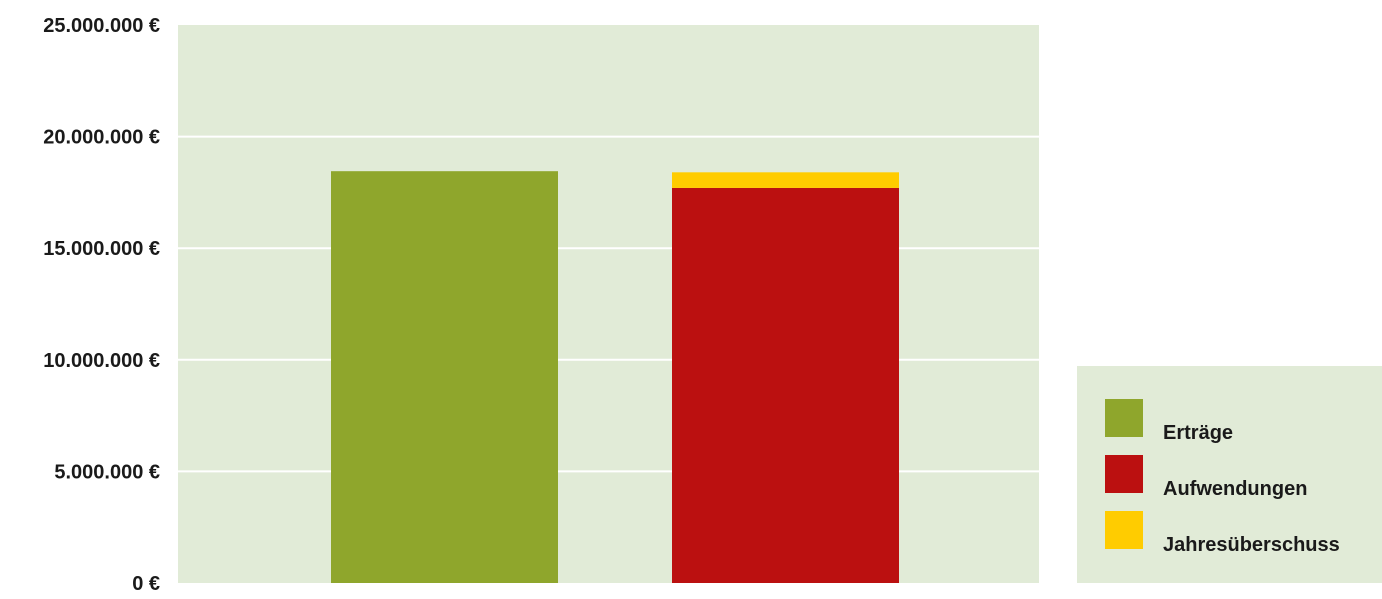  I want to click on legend: Erträge Aufwendungen Jahresüberschuss, so click(1229, 474).